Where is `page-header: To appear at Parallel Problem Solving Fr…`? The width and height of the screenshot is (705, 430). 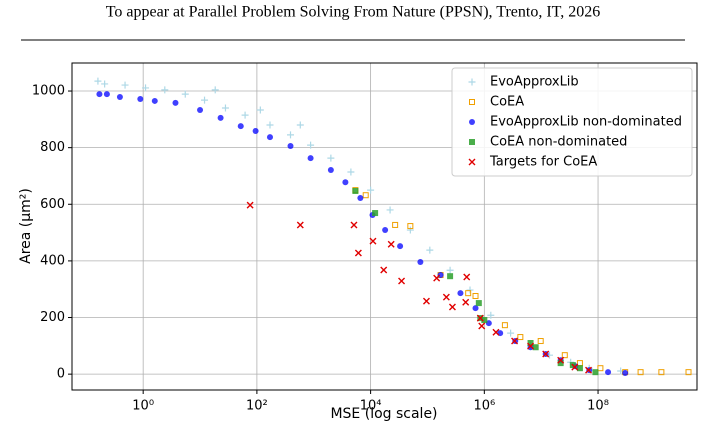
page-header: To appear at Parallel Problem Solving Fr… is located at coordinates (353, 12).